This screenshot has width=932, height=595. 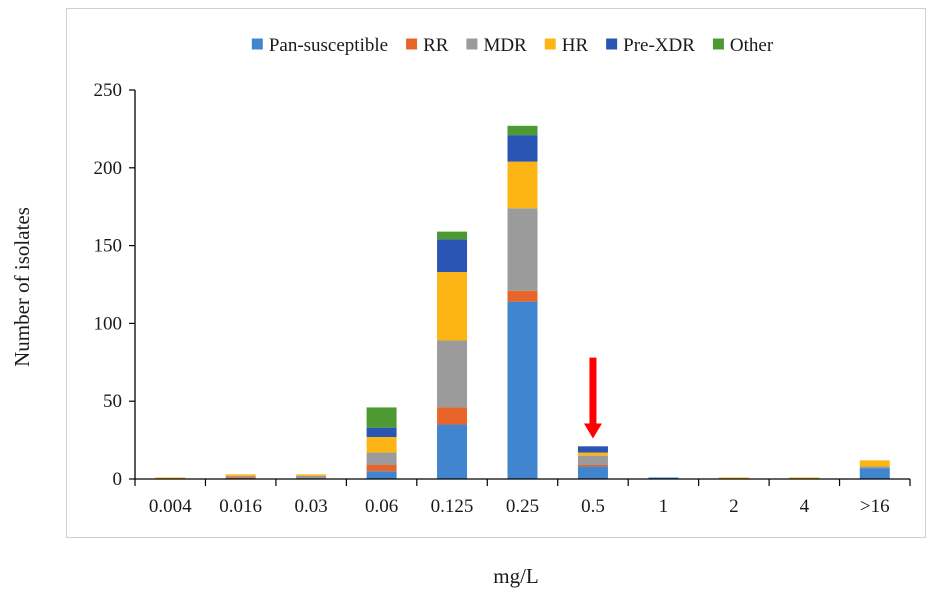 I want to click on y-tick-label: 150, so click(x=108, y=246).